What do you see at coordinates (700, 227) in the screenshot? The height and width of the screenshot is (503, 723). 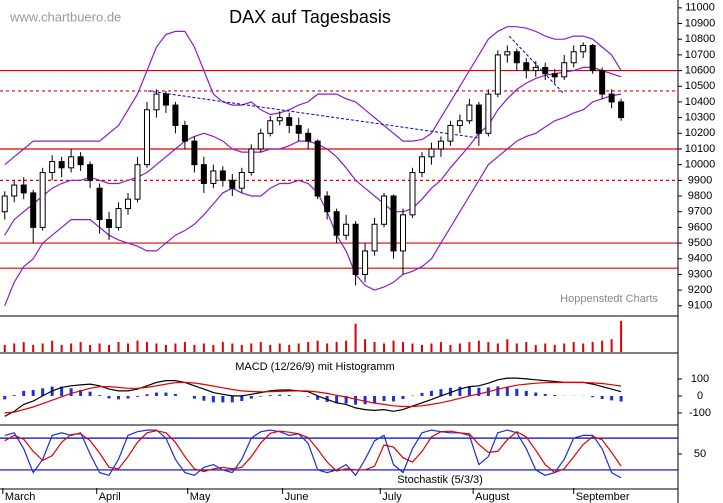 I see `y-tick-label: 9600` at bounding box center [700, 227].